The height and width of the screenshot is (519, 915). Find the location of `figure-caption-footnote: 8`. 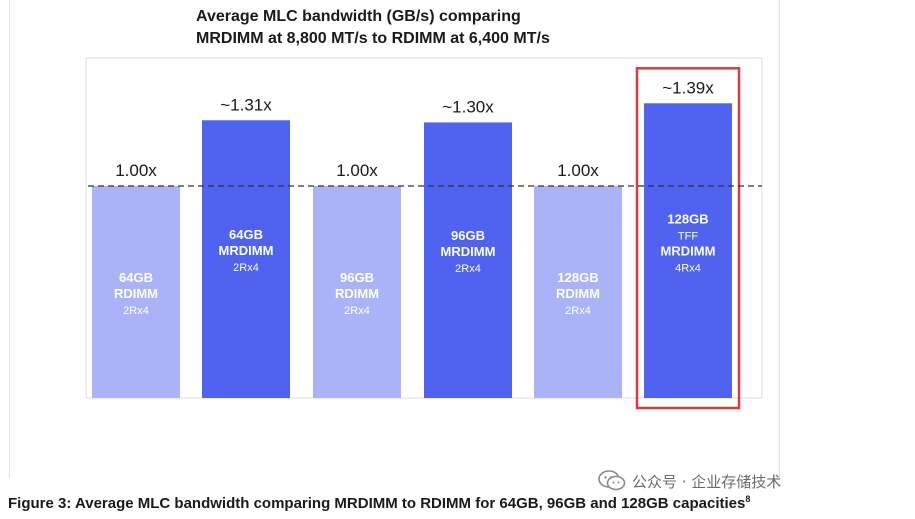

figure-caption-footnote: 8 is located at coordinates (748, 499).